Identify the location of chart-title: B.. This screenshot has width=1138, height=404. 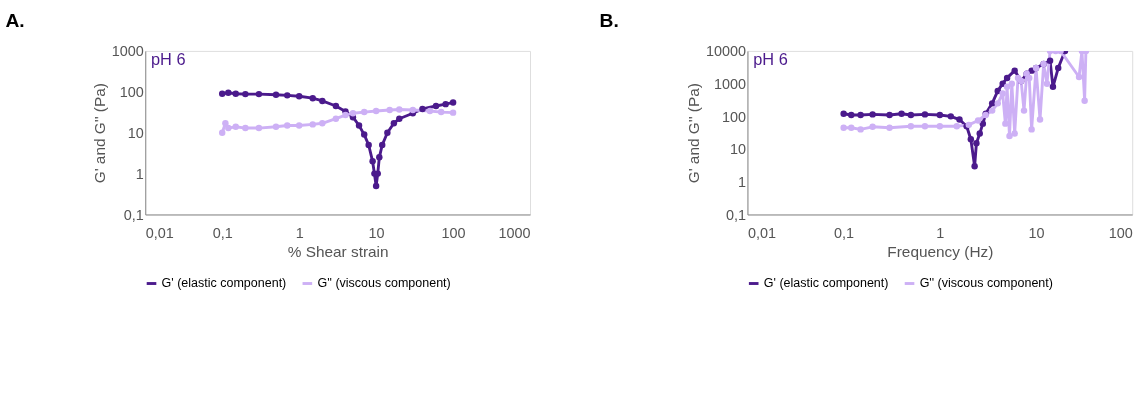
(609, 20).